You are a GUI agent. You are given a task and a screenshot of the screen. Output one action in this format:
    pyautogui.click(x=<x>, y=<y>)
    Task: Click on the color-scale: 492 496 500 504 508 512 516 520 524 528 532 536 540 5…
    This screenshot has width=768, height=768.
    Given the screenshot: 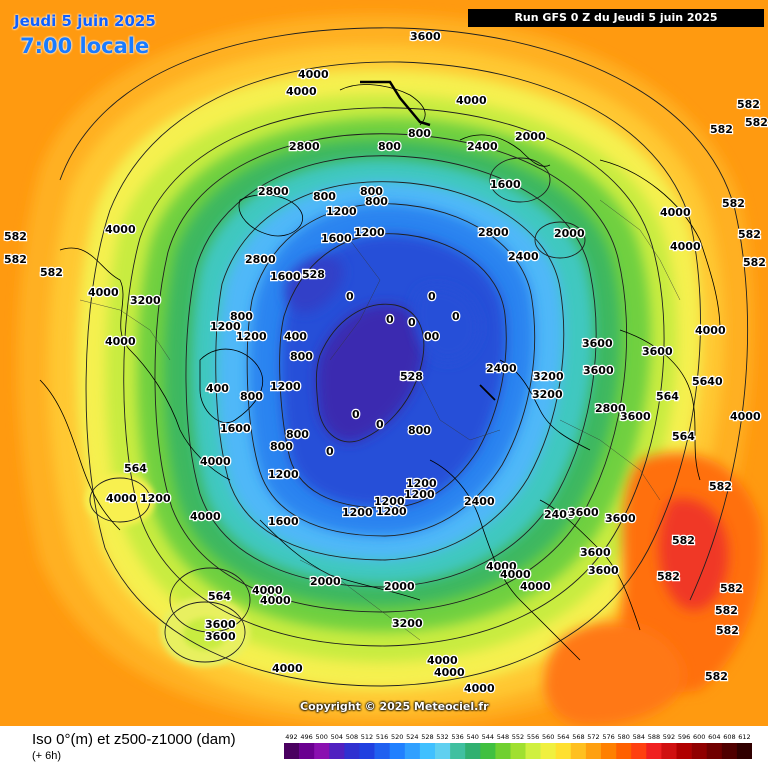 What is the action you would take?
    pyautogui.click(x=518, y=746)
    